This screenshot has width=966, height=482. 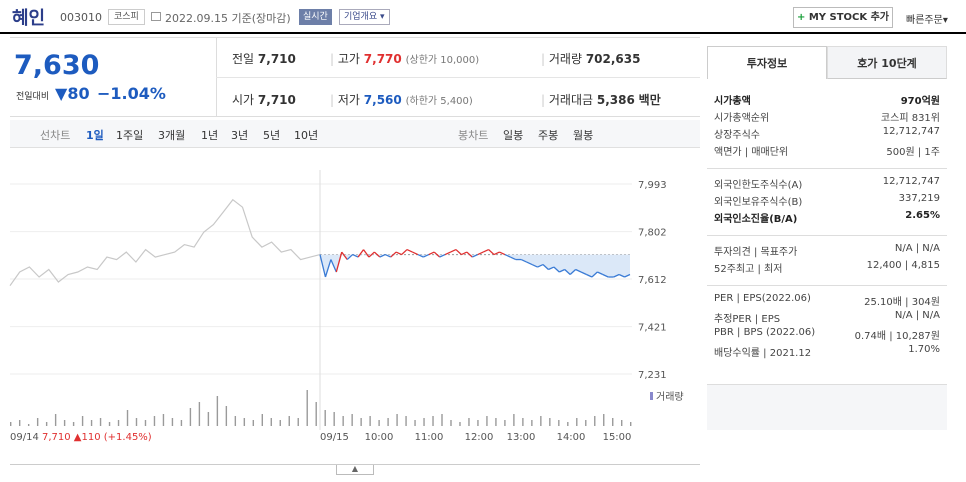 I want to click on tab-hoga-10: 호가 10단계, so click(x=887, y=62).